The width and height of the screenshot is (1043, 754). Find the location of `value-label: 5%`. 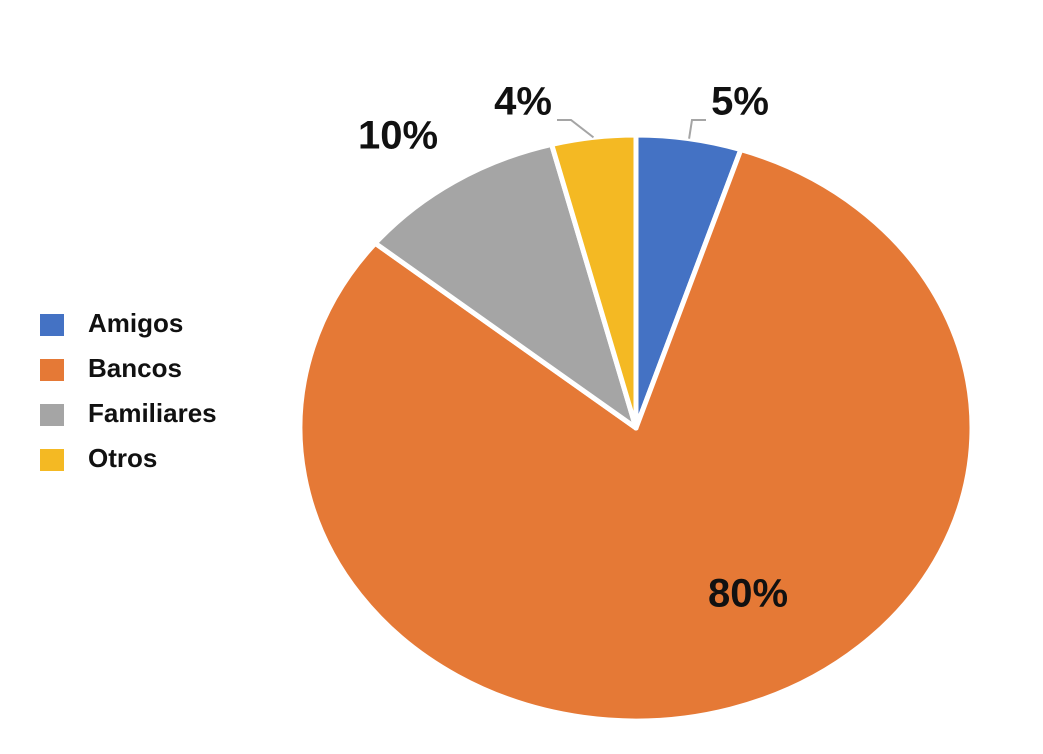

value-label: 5% is located at coordinates (740, 102).